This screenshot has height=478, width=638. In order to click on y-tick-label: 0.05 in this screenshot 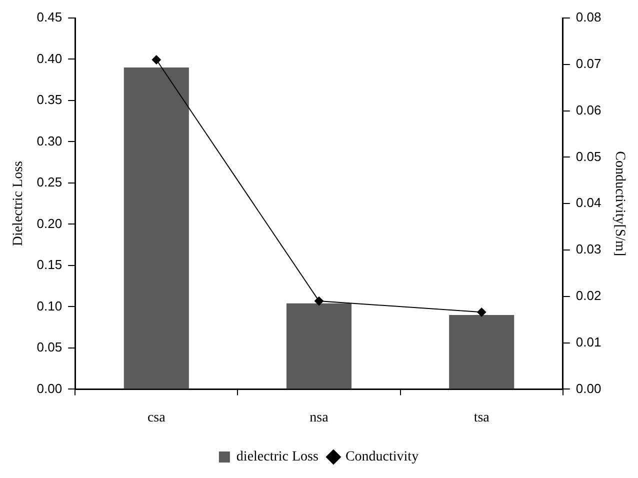, I will do `click(49, 347)`.